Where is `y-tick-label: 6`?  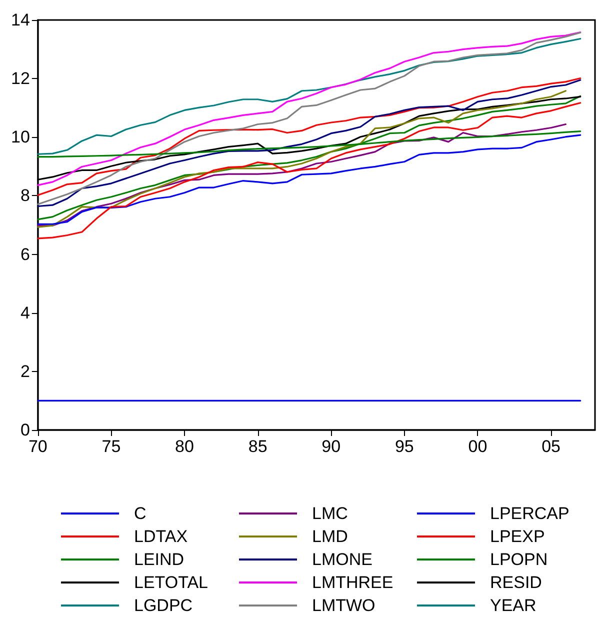 y-tick-label: 6 is located at coordinates (25, 254).